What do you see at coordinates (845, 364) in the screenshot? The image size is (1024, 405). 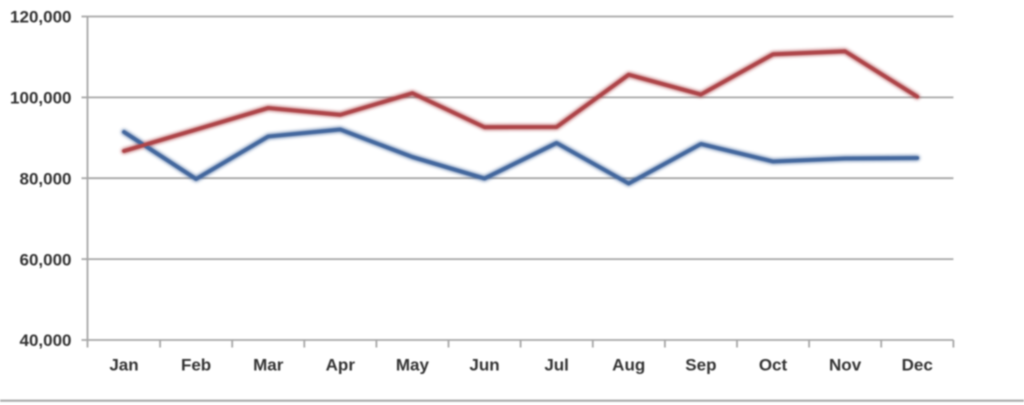 I see `svg-text: Nov` at bounding box center [845, 364].